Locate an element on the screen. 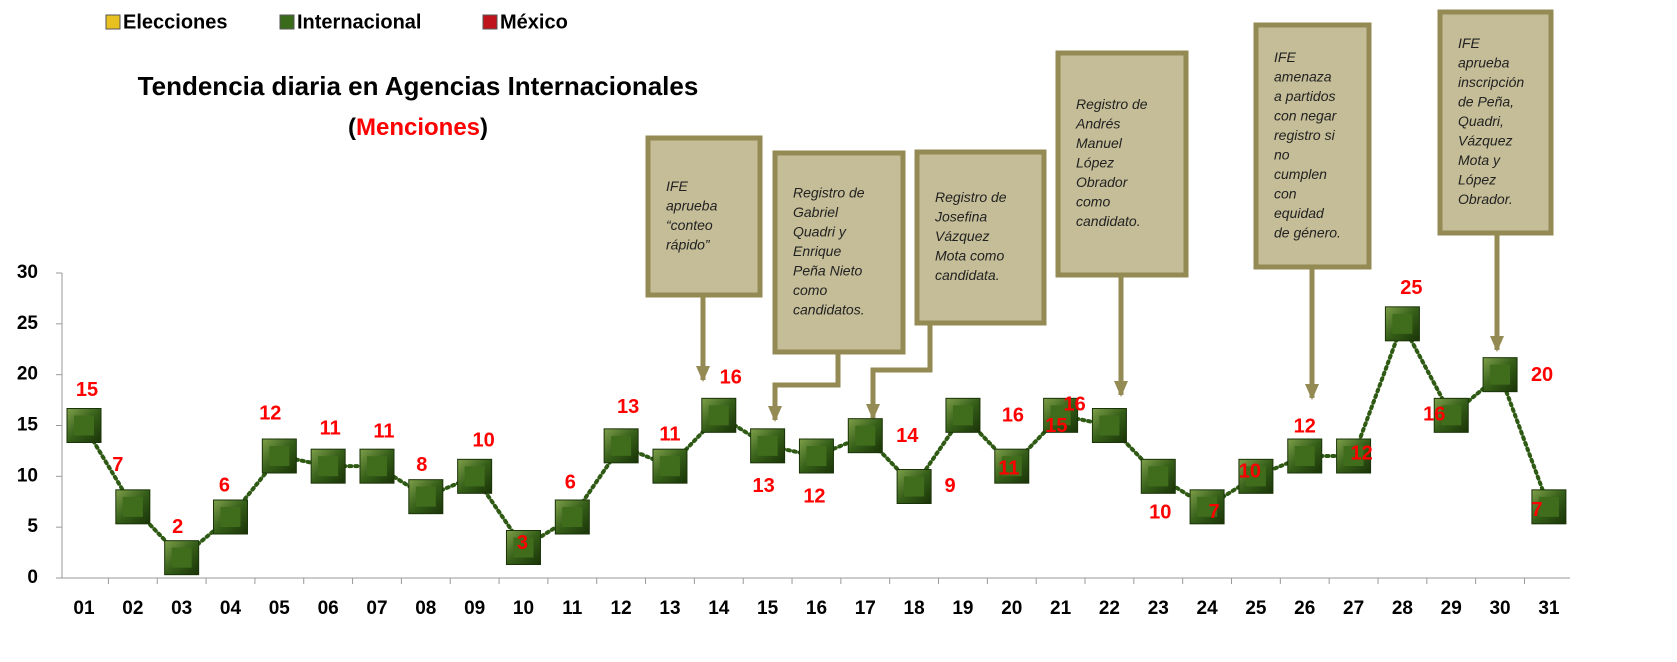 The height and width of the screenshot is (662, 1677). legend-label: Internacional is located at coordinates (359, 22).